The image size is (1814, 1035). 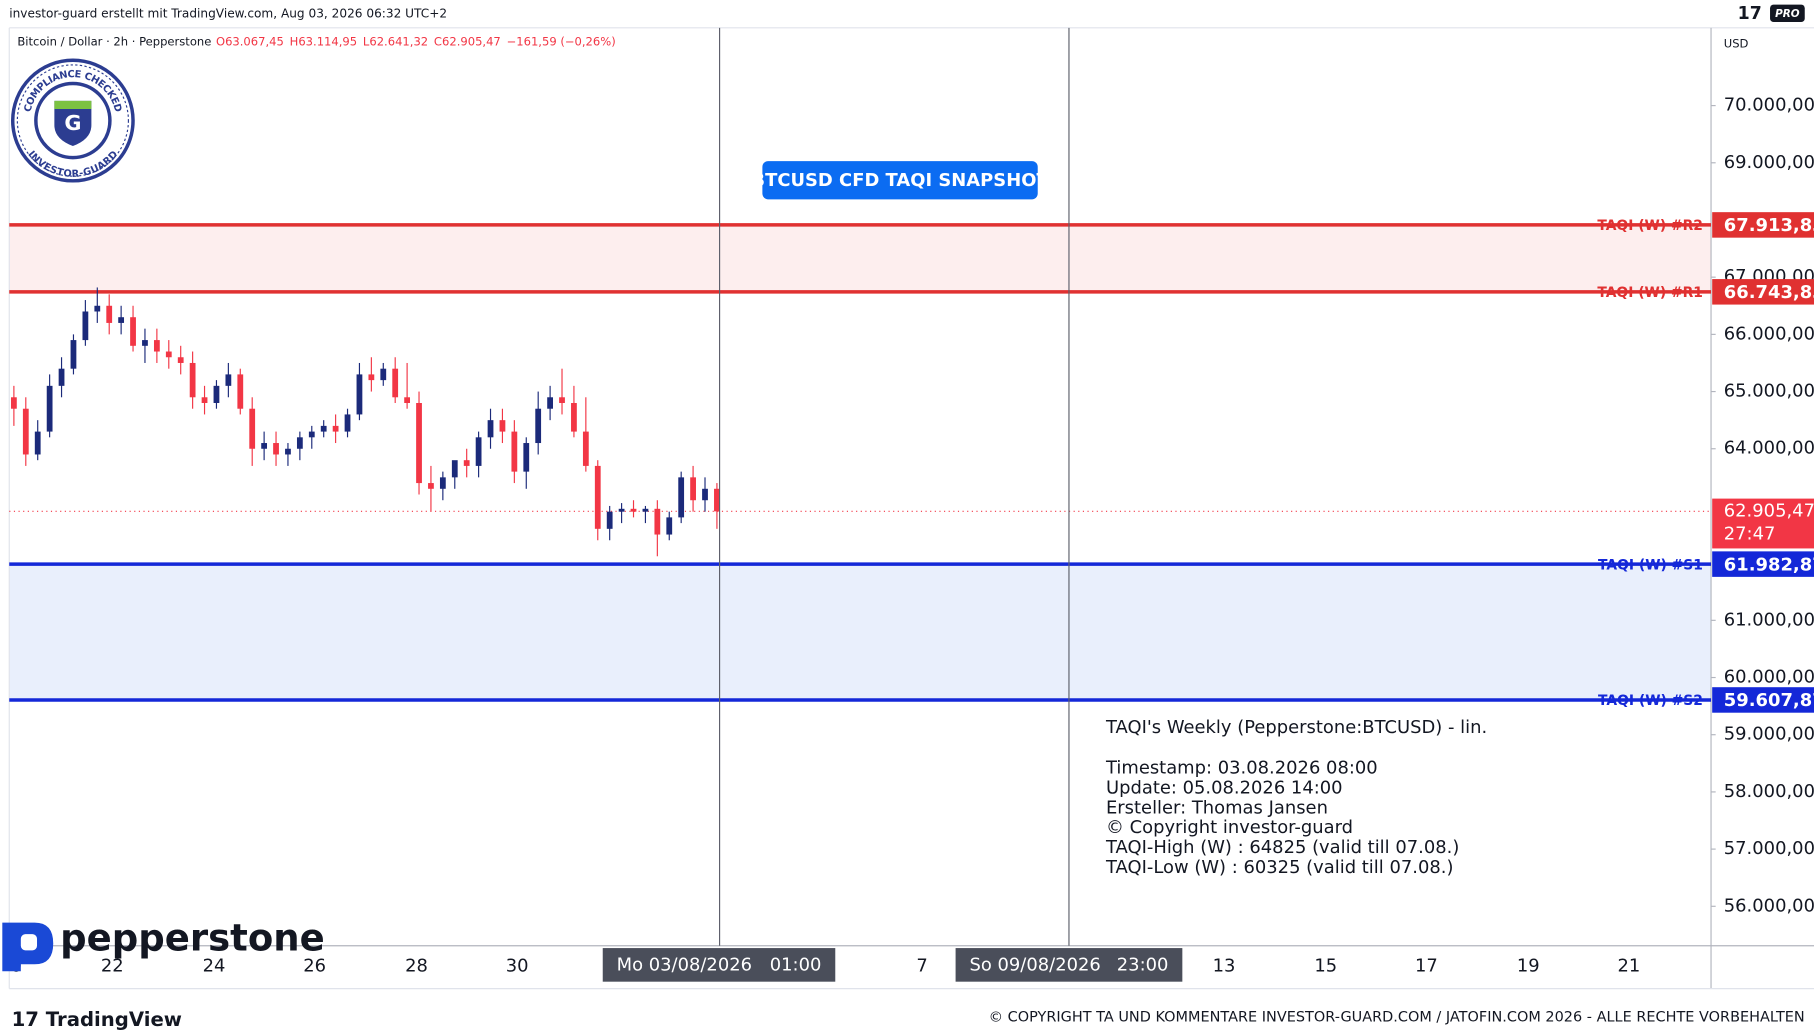 I want to click on seal-ring, so click(x=72, y=120).